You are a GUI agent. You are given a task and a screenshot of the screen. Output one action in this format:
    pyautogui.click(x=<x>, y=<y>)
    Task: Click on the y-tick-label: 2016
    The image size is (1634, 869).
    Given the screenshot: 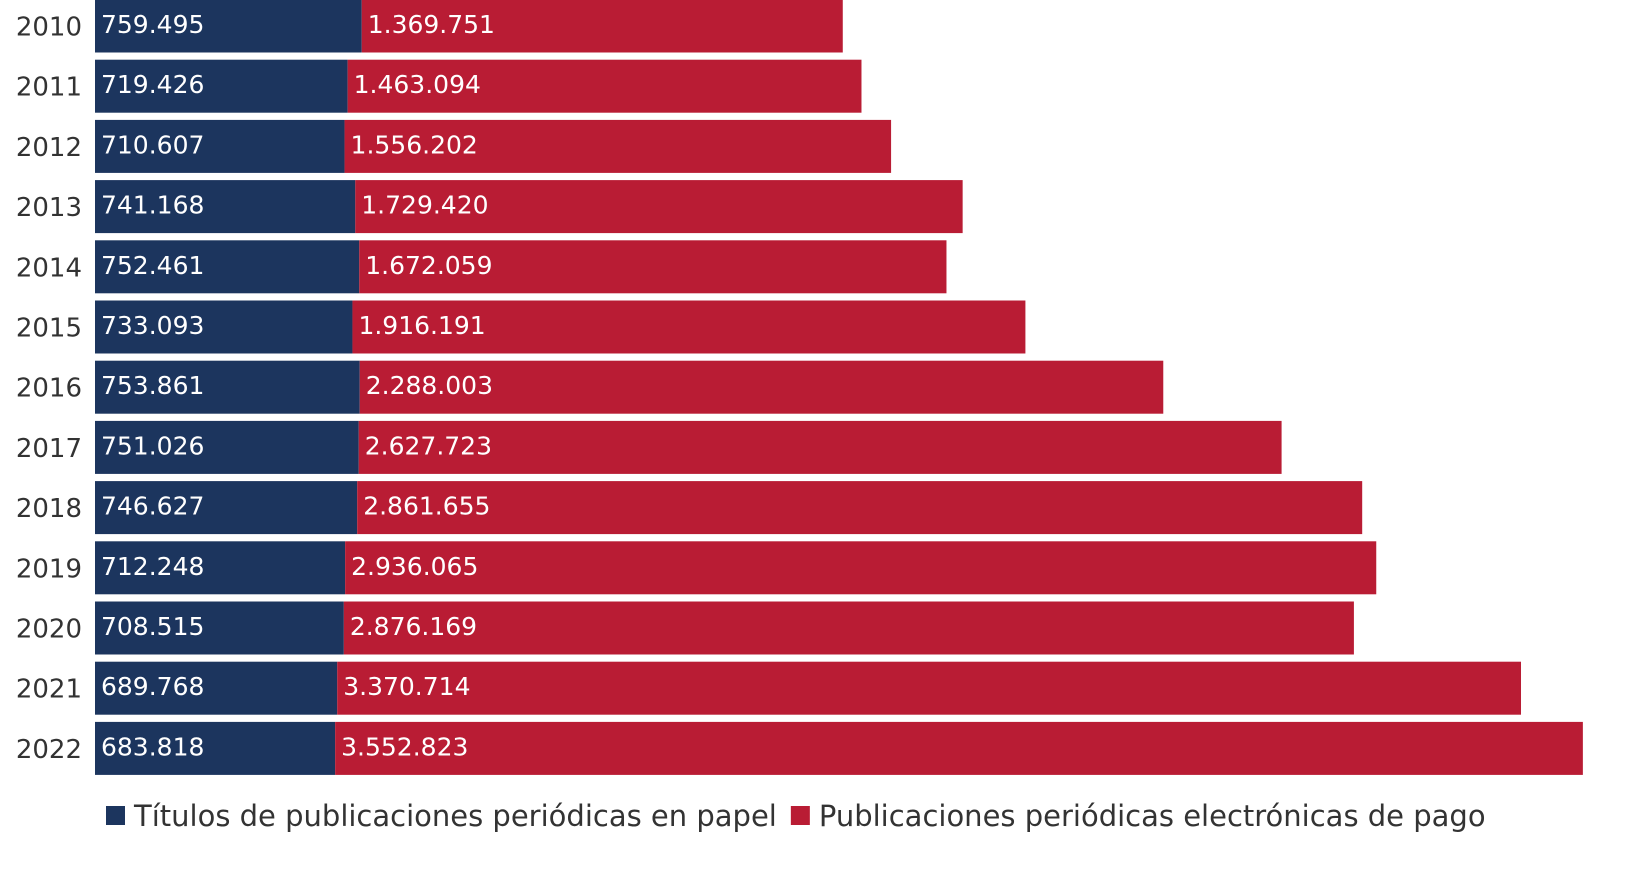 What is the action you would take?
    pyautogui.click(x=49, y=389)
    